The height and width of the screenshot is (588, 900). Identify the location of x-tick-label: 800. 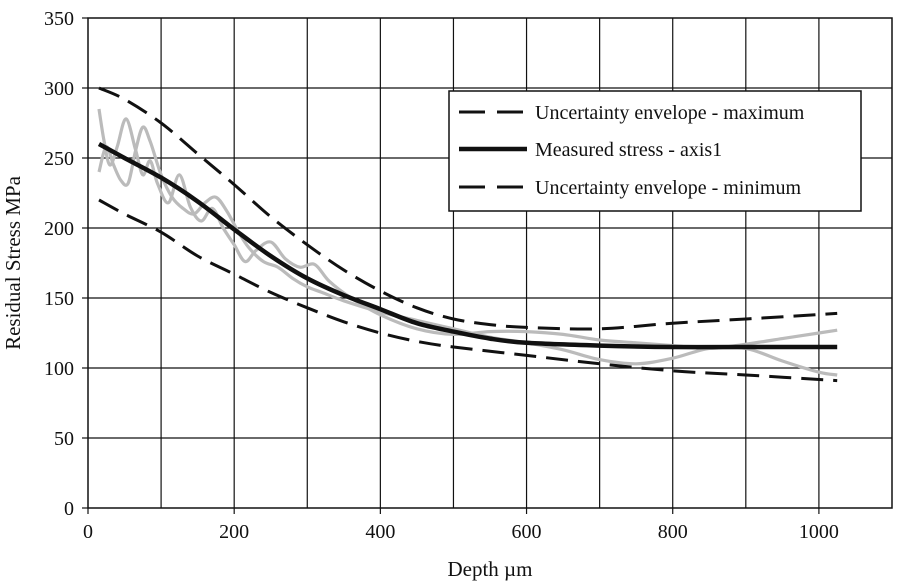
(673, 532).